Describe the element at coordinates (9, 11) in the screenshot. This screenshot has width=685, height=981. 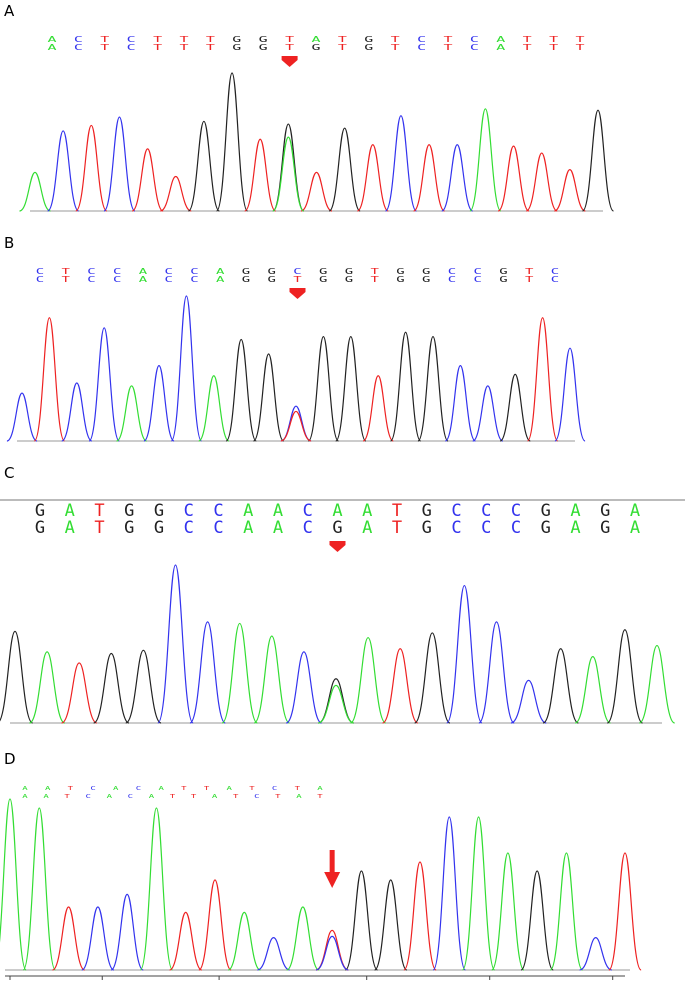
I see `panel-label-a: A` at that location.